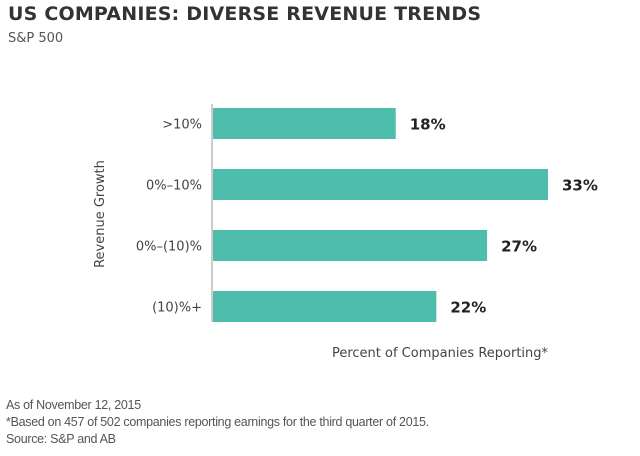 The image size is (640, 456). Describe the element at coordinates (100, 214) in the screenshot. I see `y-axis-label: Revenue Growth` at that location.